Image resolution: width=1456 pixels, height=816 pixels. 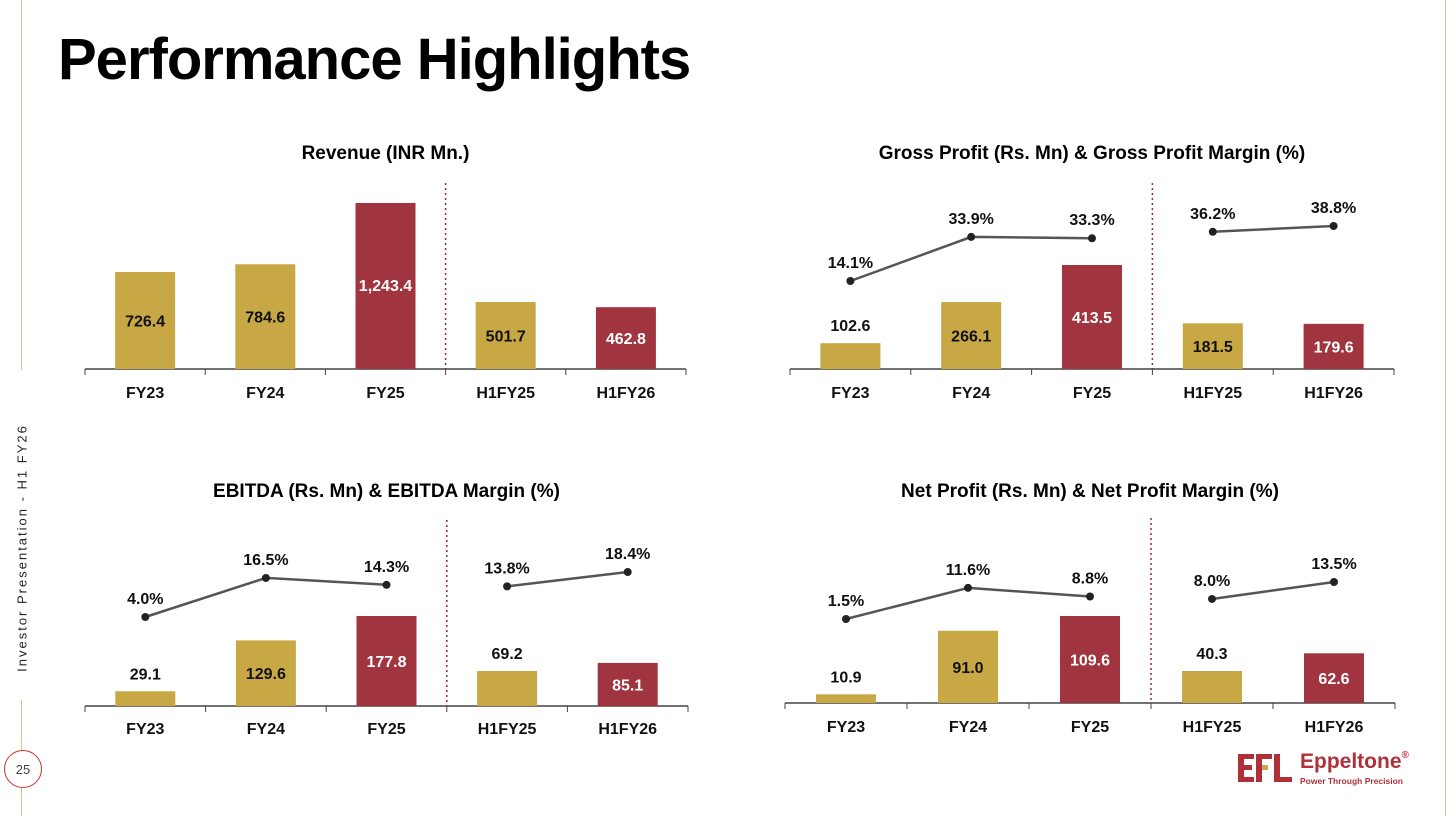 I want to click on bar-value-label: 129.6, so click(x=266, y=674).